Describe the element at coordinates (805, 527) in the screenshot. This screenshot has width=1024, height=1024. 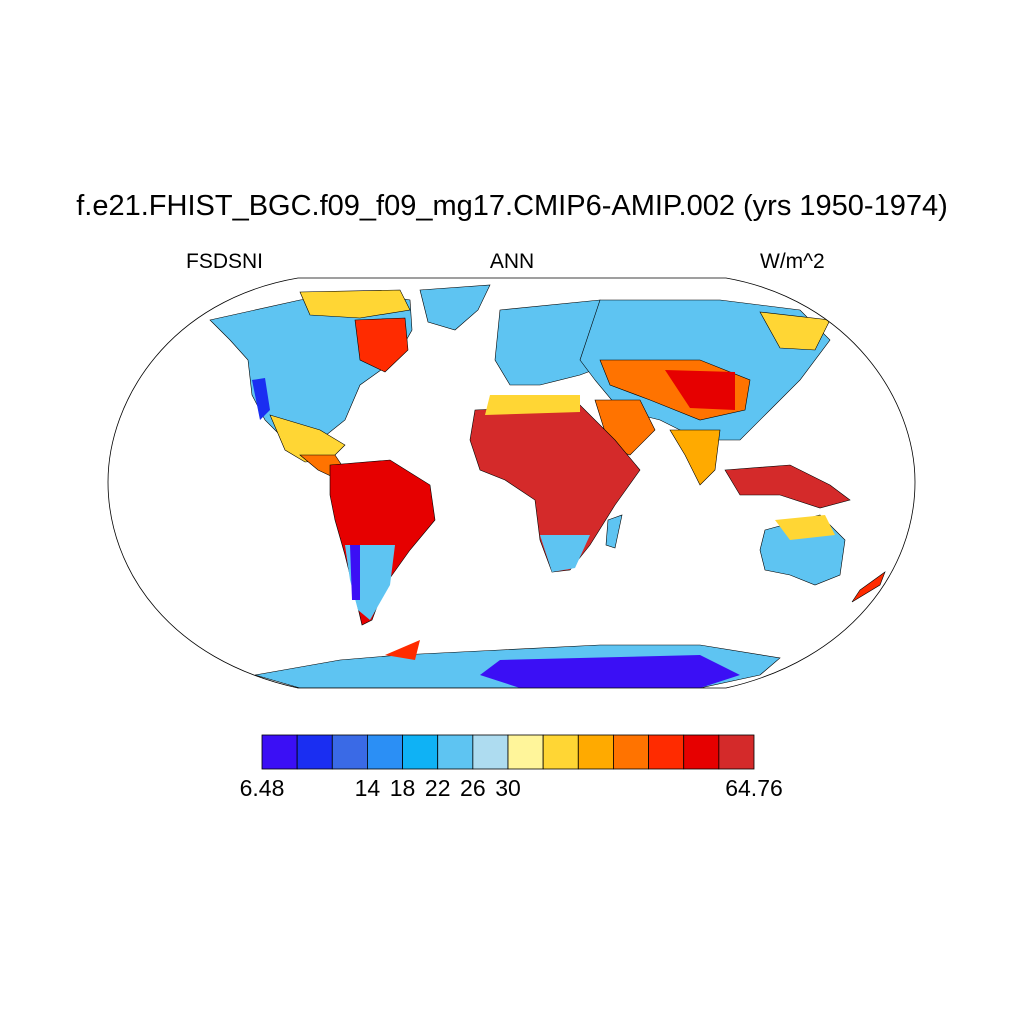
I see `australia-north-land` at that location.